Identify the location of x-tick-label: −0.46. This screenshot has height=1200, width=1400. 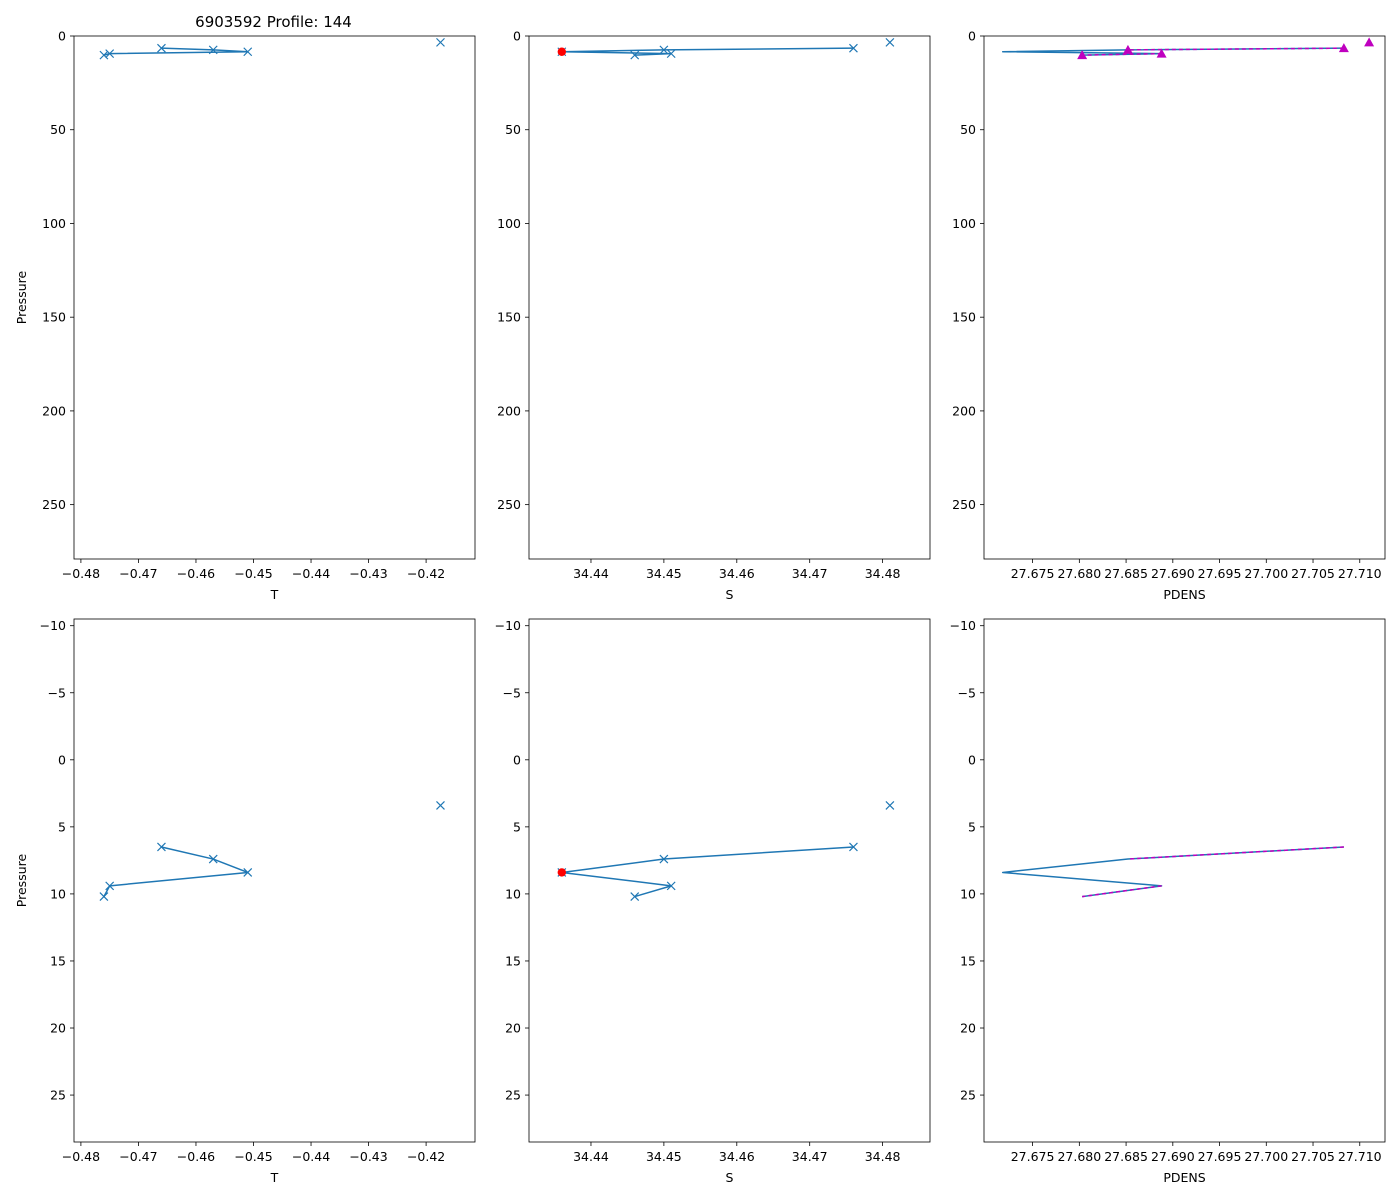
(196, 1156).